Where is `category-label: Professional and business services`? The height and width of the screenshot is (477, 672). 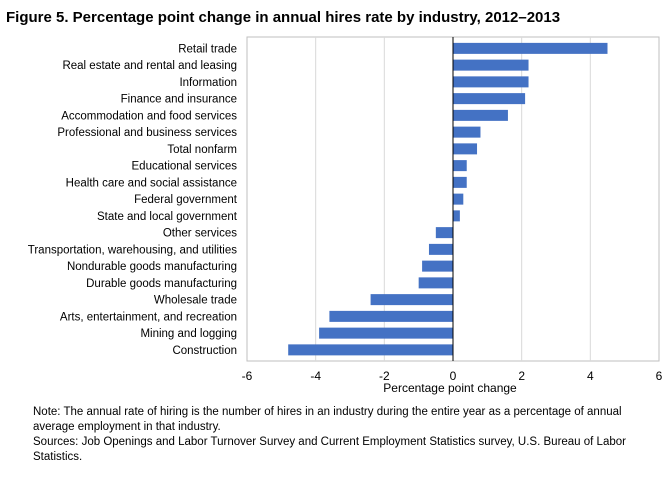
category-label: Professional and business services is located at coordinates (147, 133).